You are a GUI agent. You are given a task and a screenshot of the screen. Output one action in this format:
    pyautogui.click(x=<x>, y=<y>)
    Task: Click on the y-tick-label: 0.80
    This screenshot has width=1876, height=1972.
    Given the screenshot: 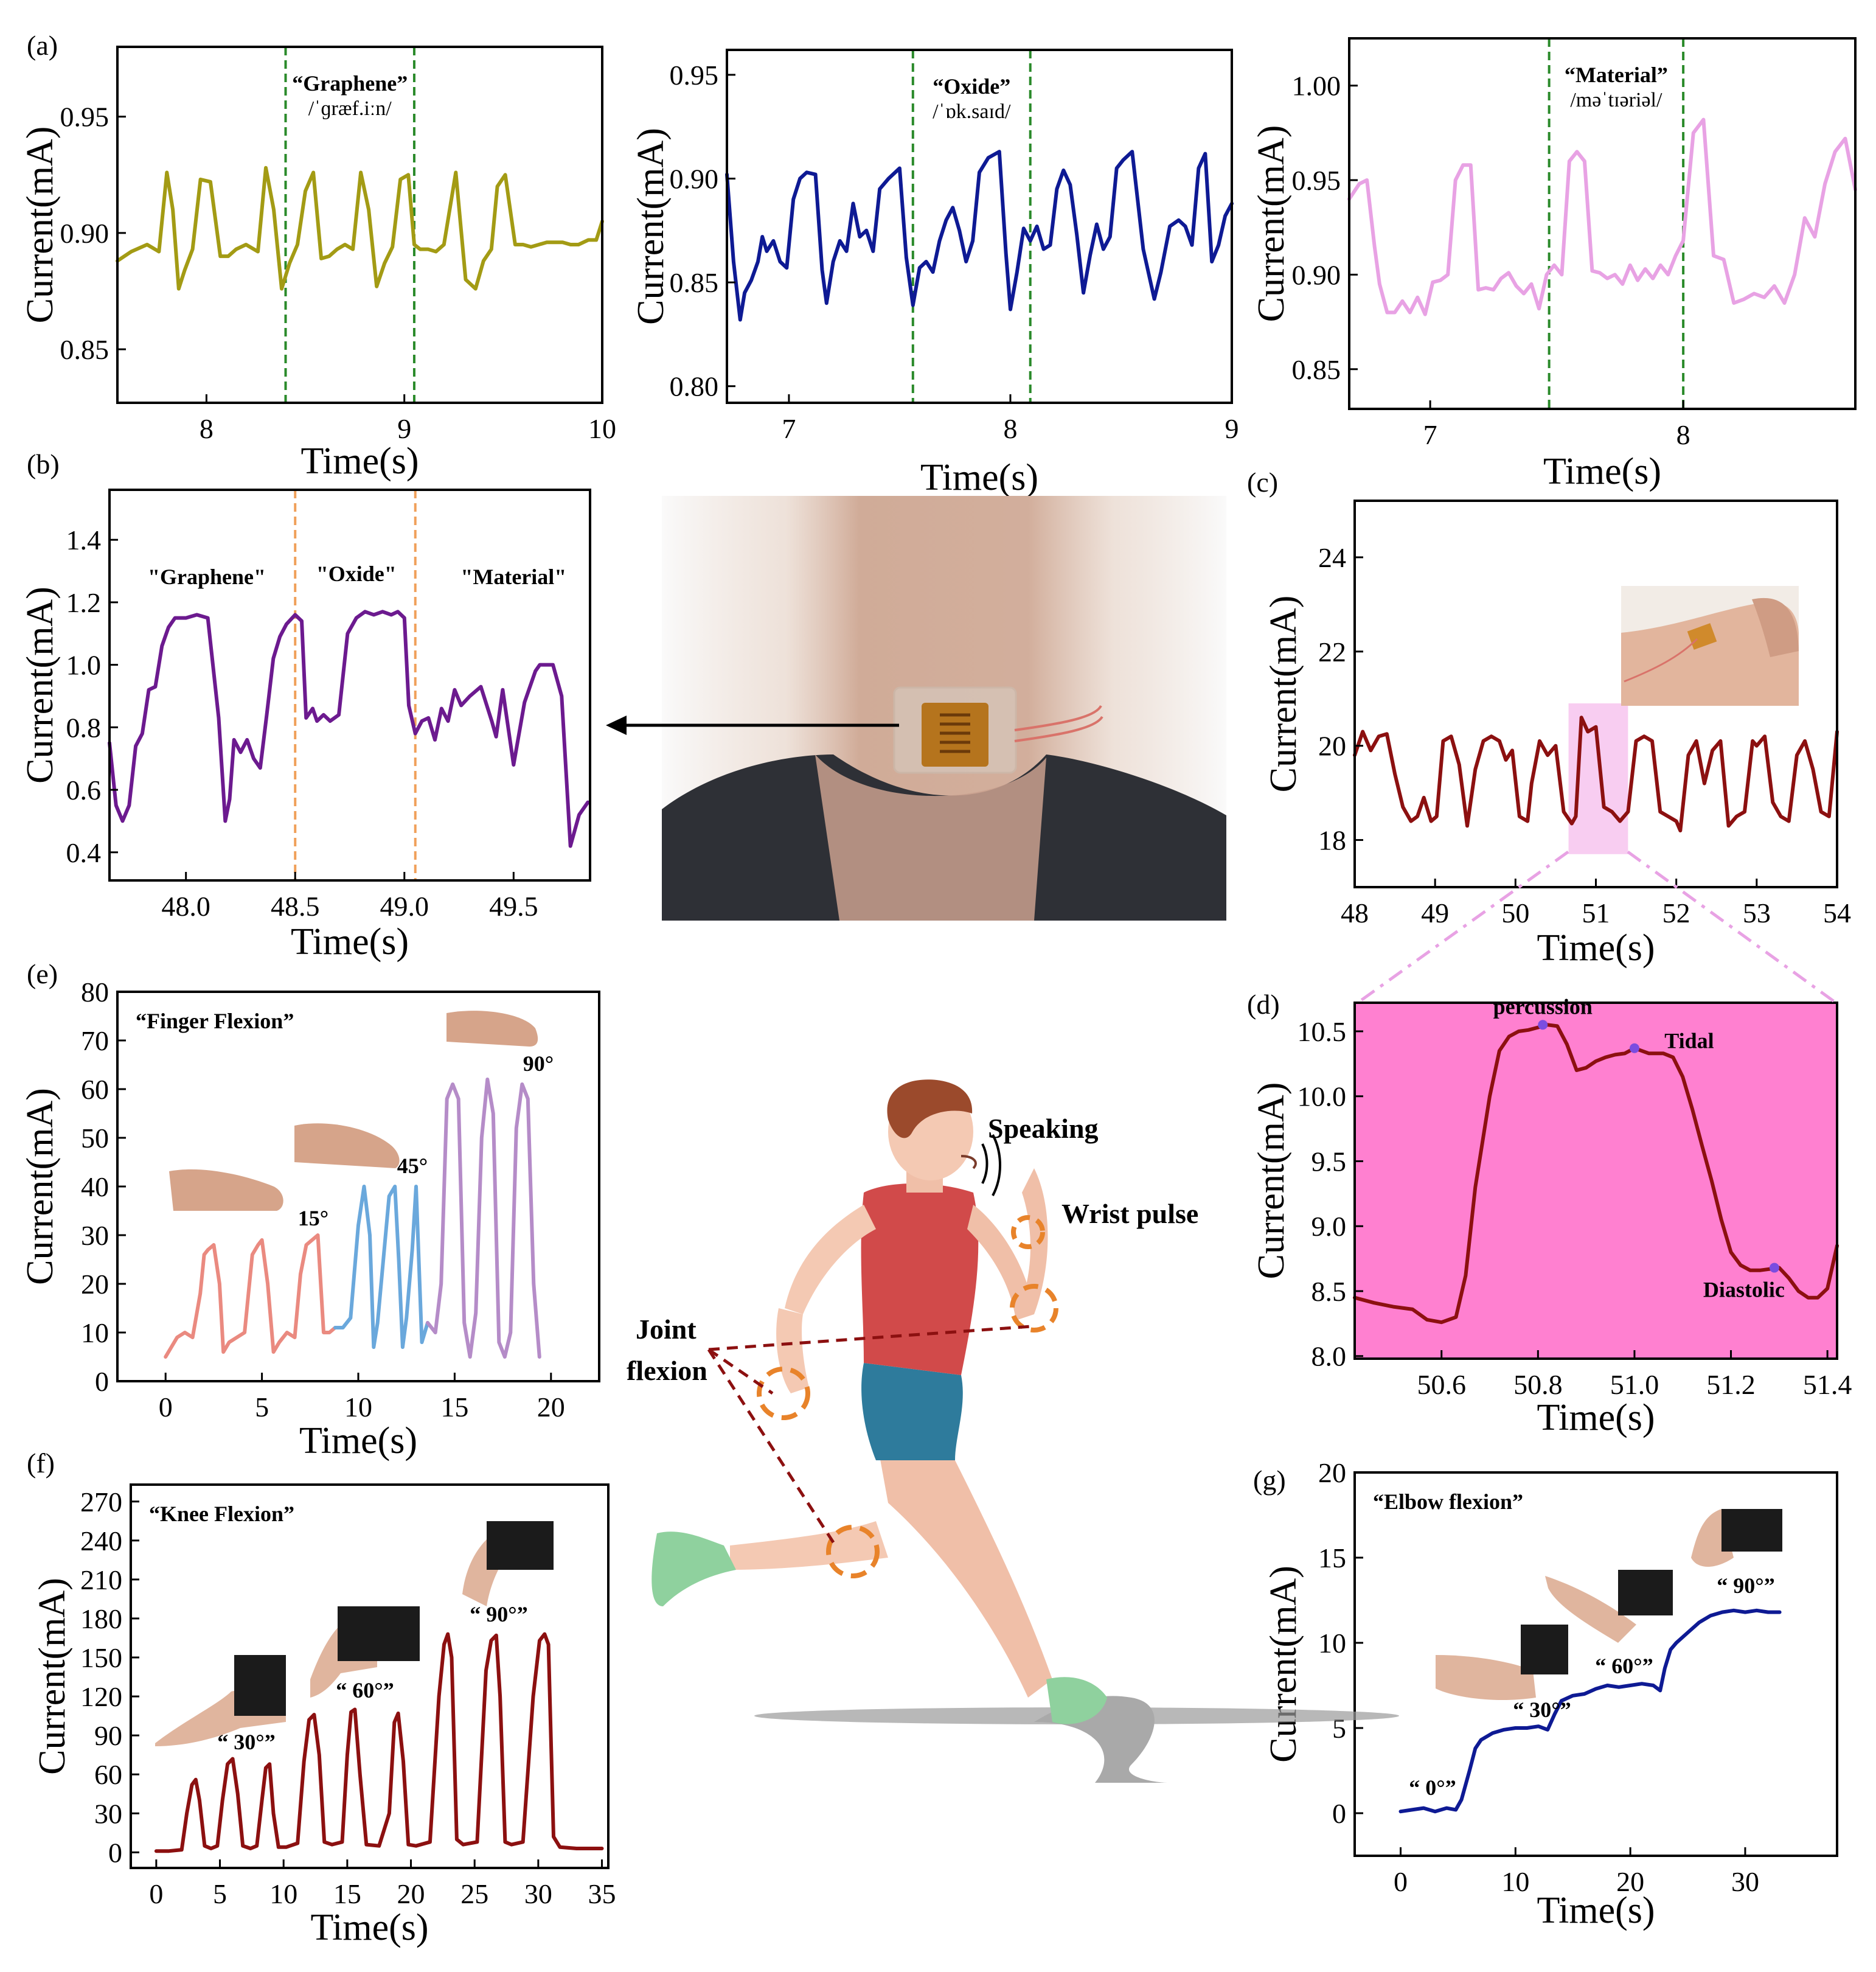 What is the action you would take?
    pyautogui.click(x=694, y=386)
    